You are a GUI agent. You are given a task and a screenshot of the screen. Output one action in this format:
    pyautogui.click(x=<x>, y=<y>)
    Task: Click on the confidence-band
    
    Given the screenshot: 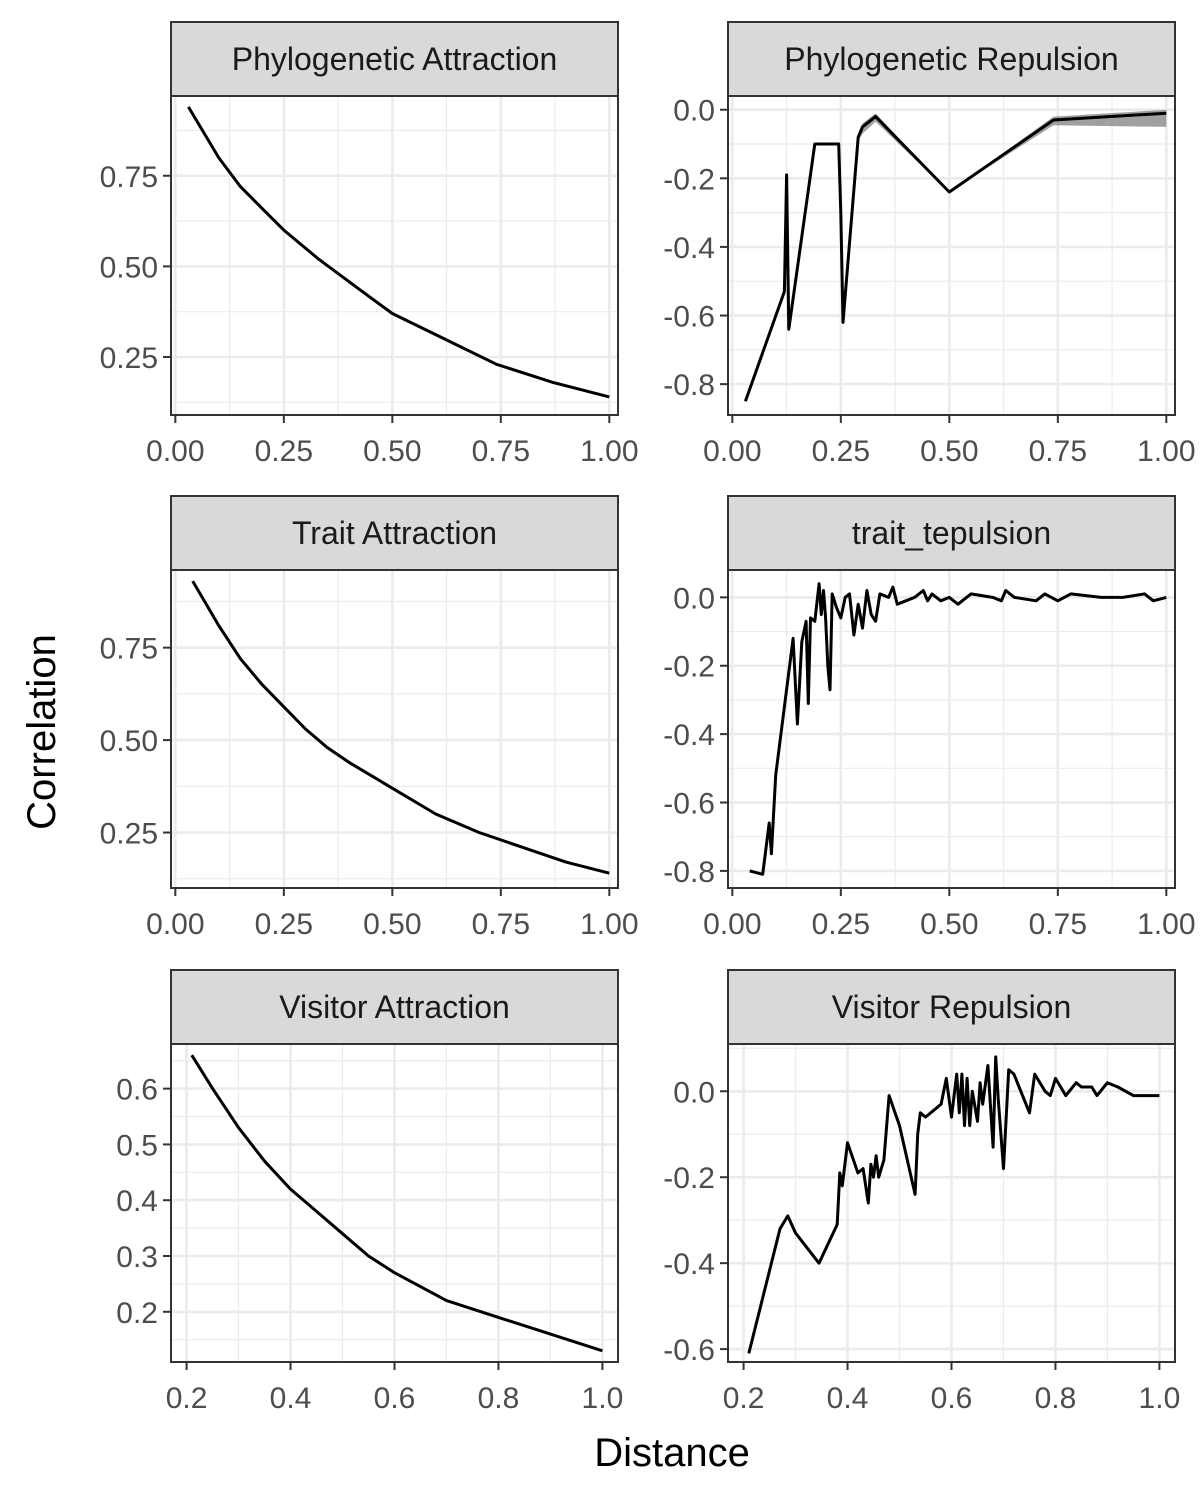 What is the action you would take?
    pyautogui.click(x=956, y=255)
    